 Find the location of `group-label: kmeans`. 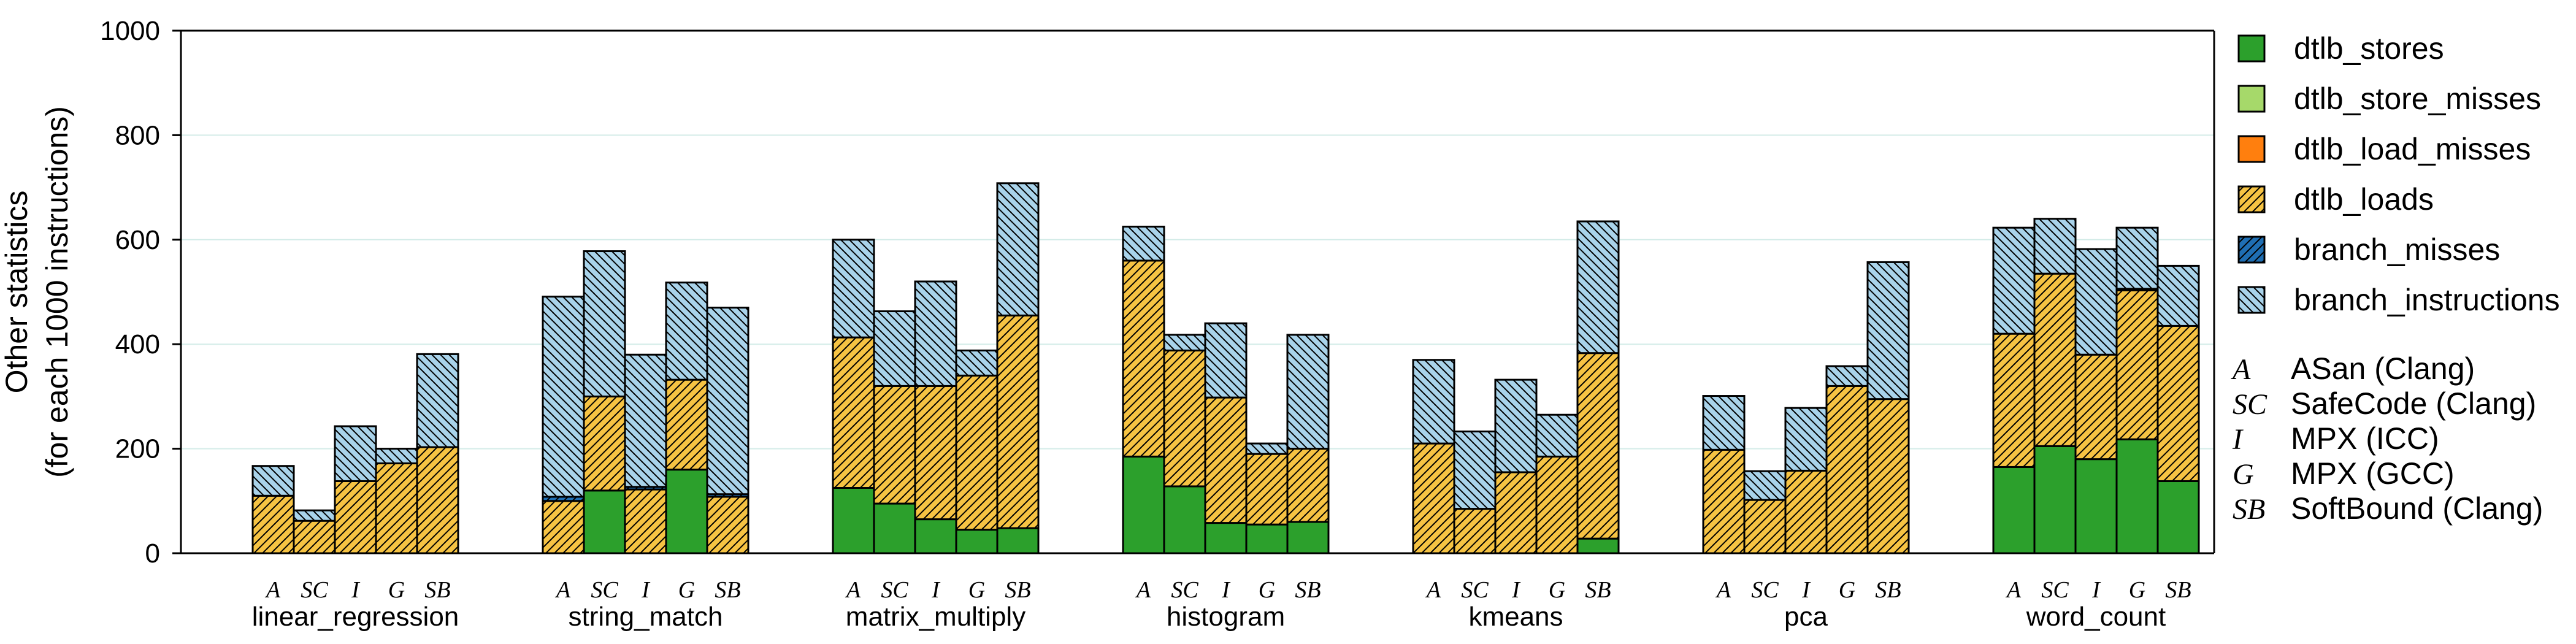

group-label: kmeans is located at coordinates (1515, 617).